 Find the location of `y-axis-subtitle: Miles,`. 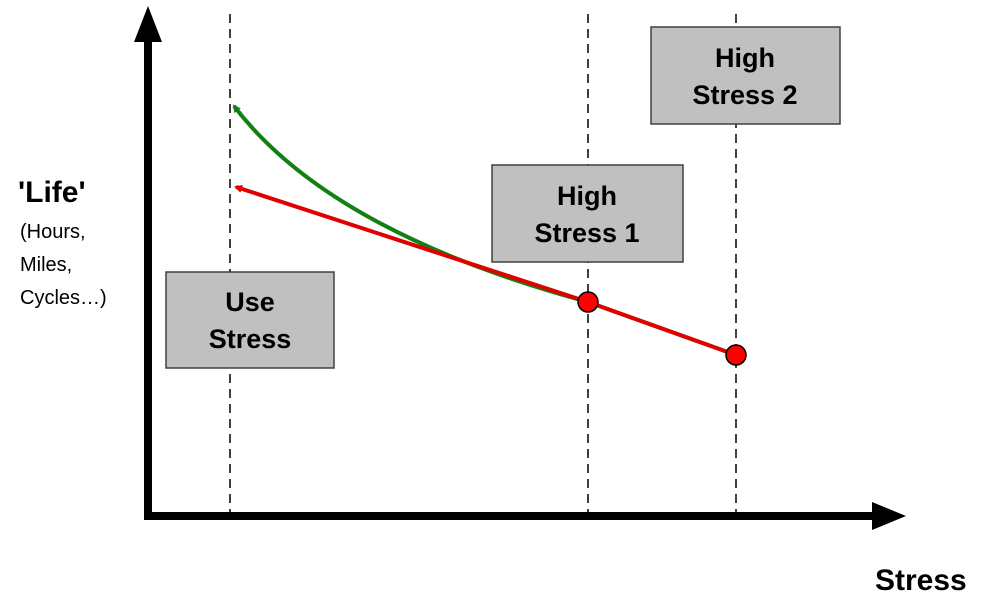

y-axis-subtitle: Miles, is located at coordinates (46, 265).